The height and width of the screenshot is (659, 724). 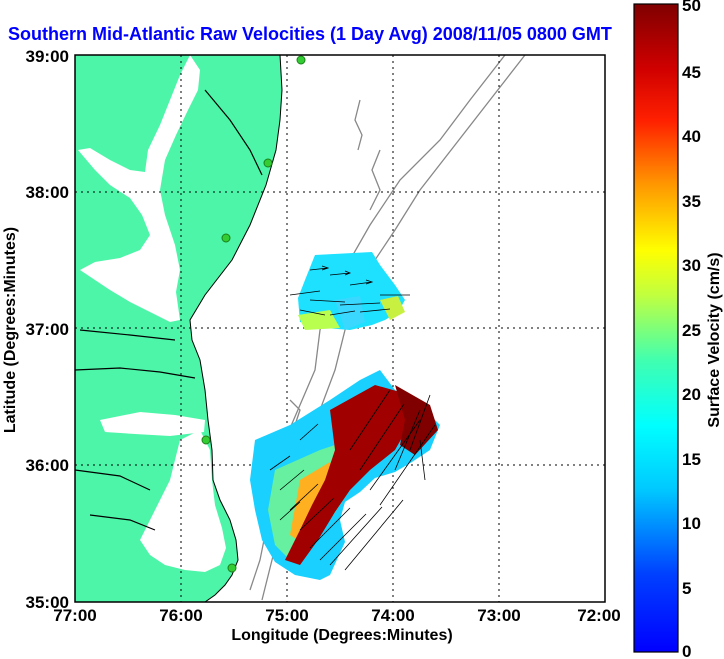 I want to click on colorbar-tick-label: 20, so click(x=691, y=394).